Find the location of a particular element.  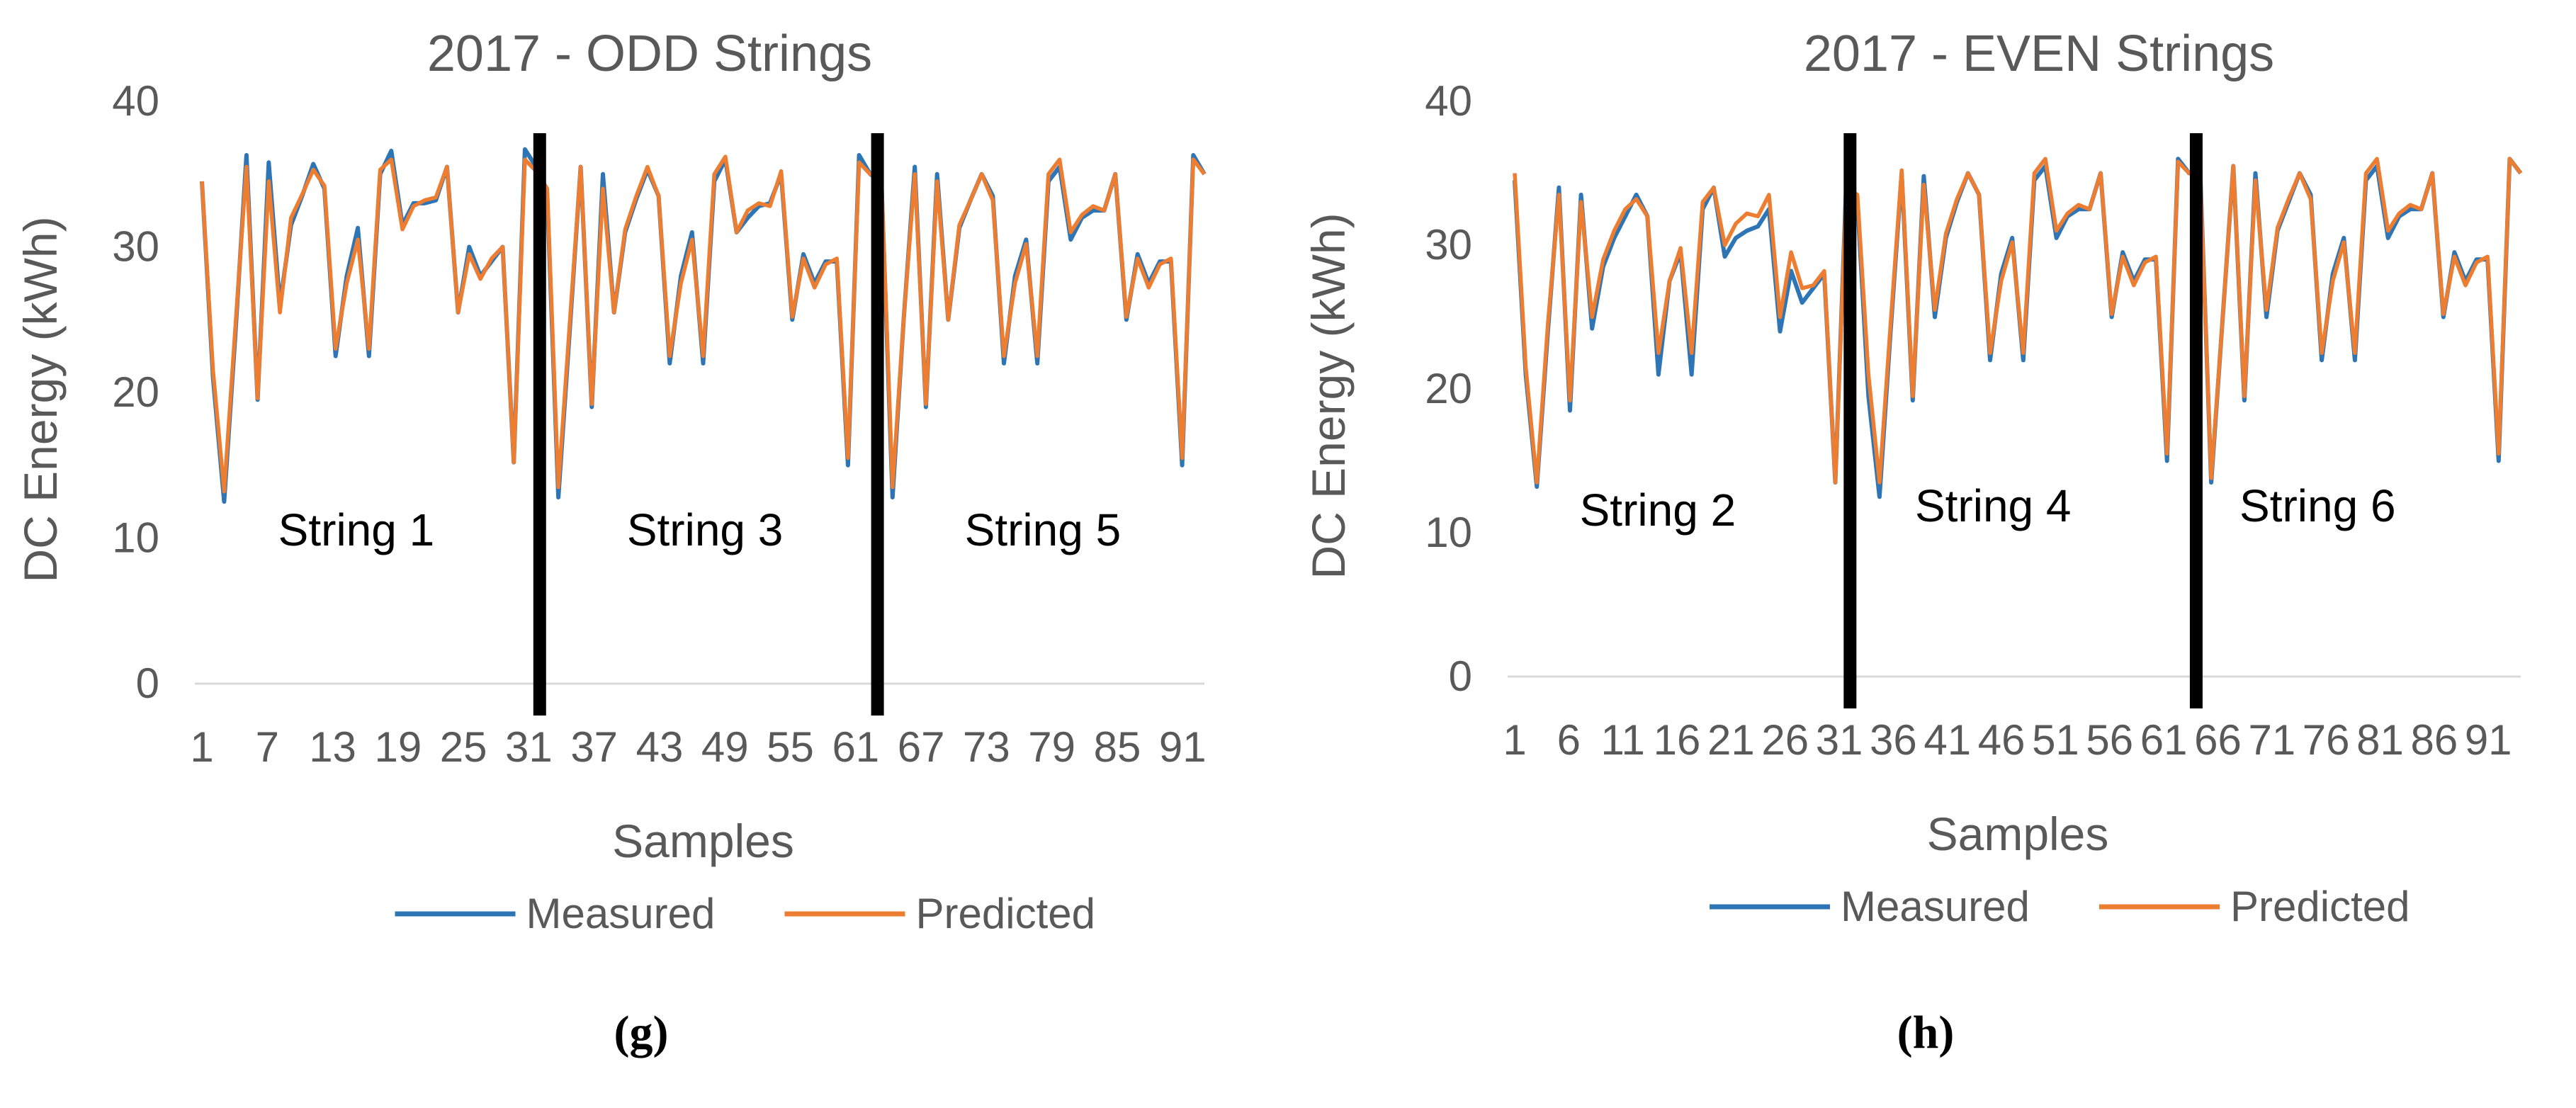

x-tick-label: 86 is located at coordinates (2434, 740).